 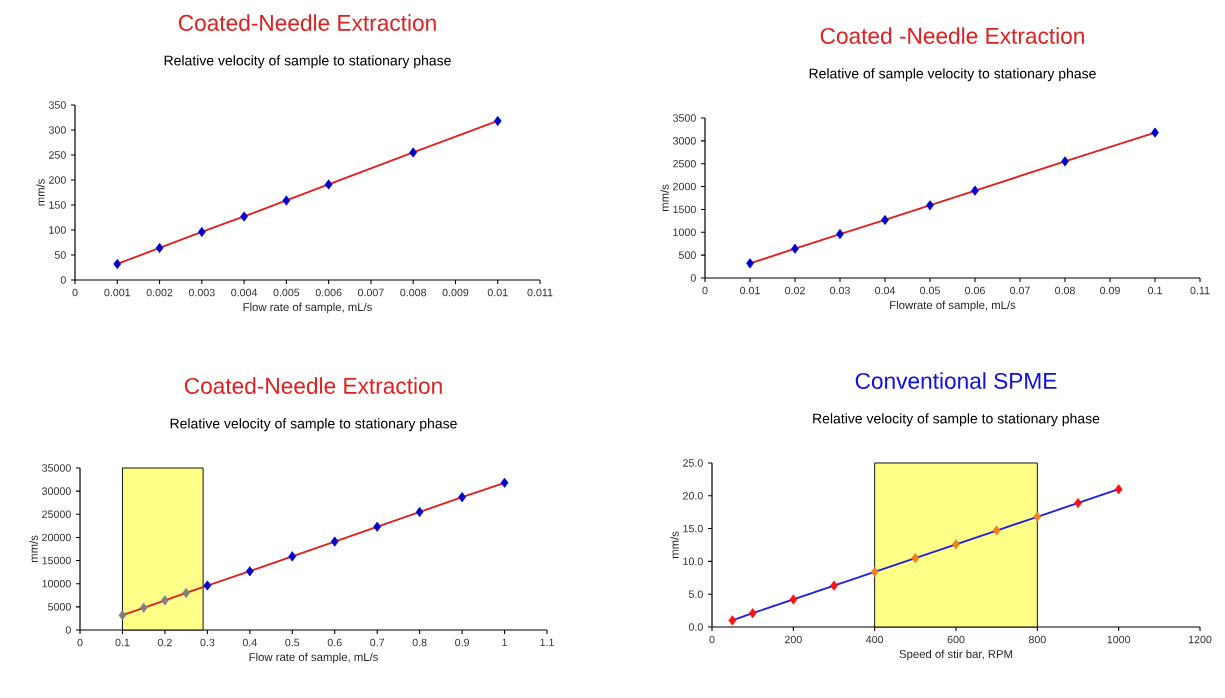 I want to click on x-tick-label: 1200, so click(x=1200, y=639).